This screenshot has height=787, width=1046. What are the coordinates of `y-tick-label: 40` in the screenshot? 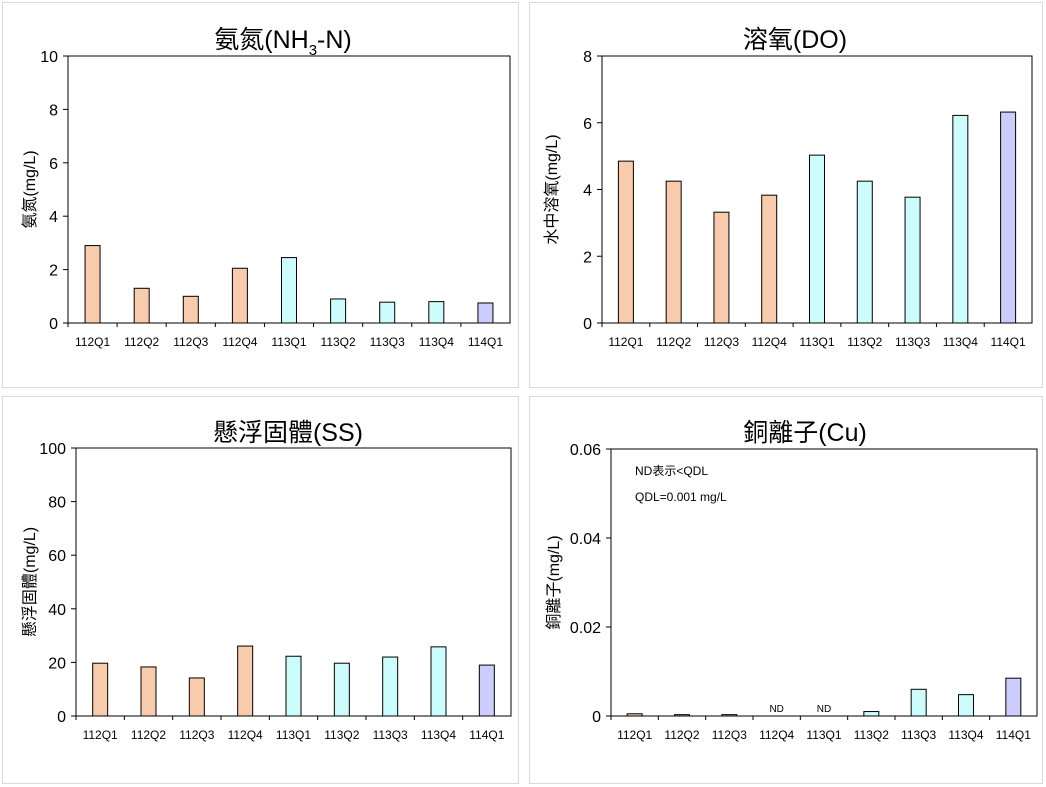 It's located at (57, 610).